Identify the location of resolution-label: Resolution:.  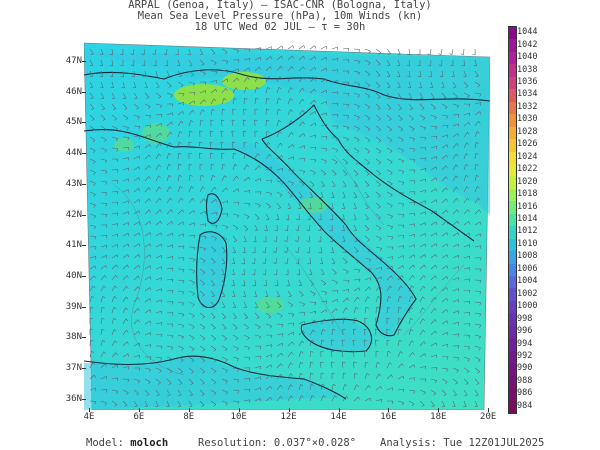
(233, 443).